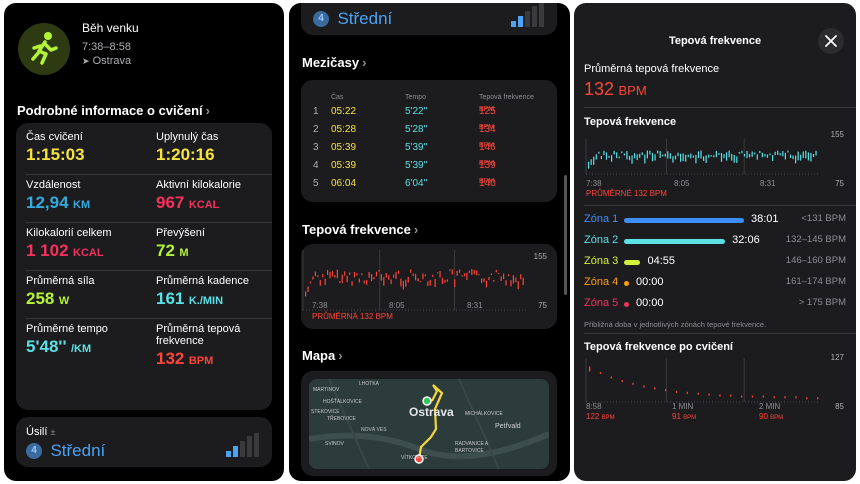  What do you see at coordinates (37, 432) in the screenshot?
I see `effort-label: Úsilí` at bounding box center [37, 432].